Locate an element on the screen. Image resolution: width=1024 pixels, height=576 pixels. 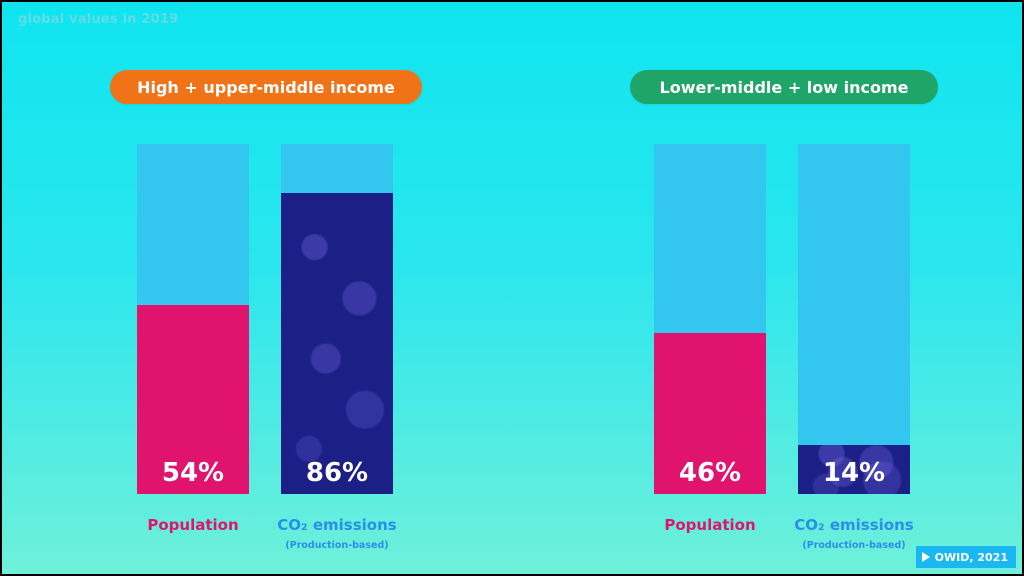
bar-low-population is located at coordinates (710, 413).